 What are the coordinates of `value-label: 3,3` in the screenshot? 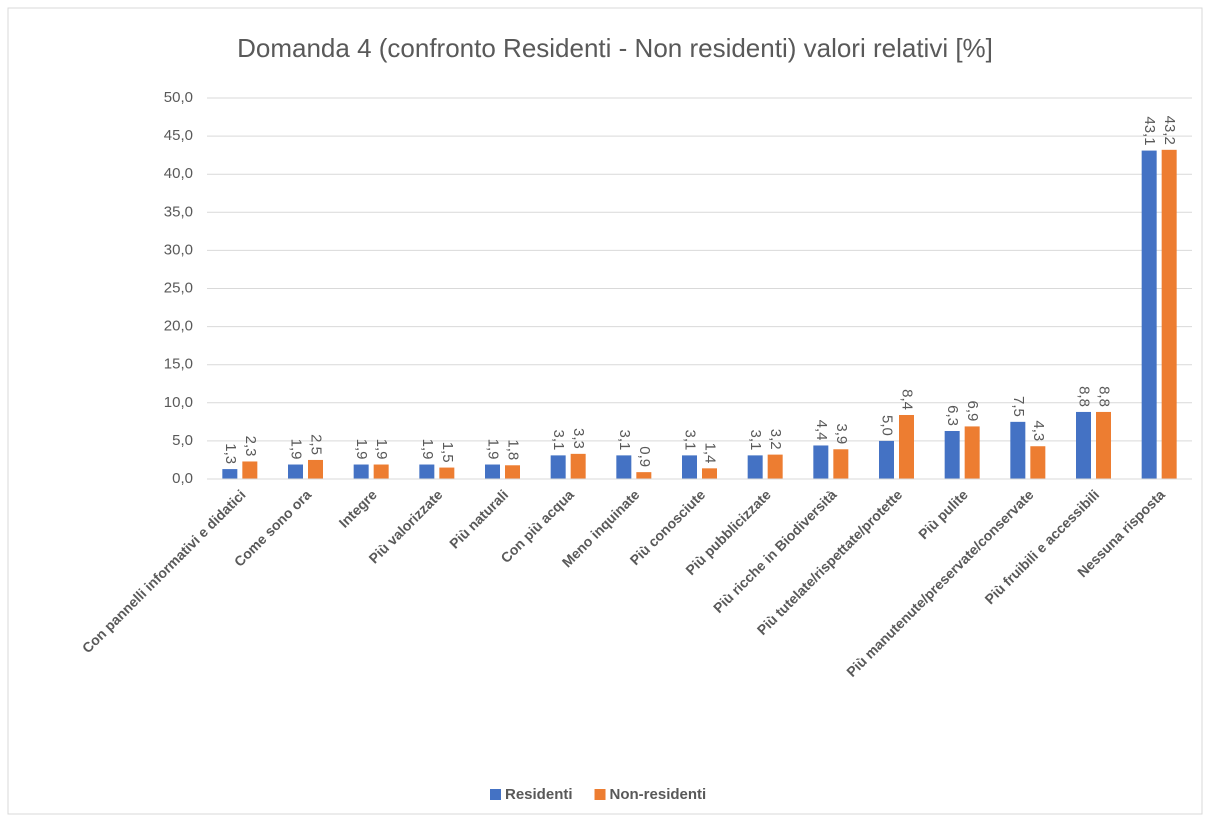 It's located at (578, 438).